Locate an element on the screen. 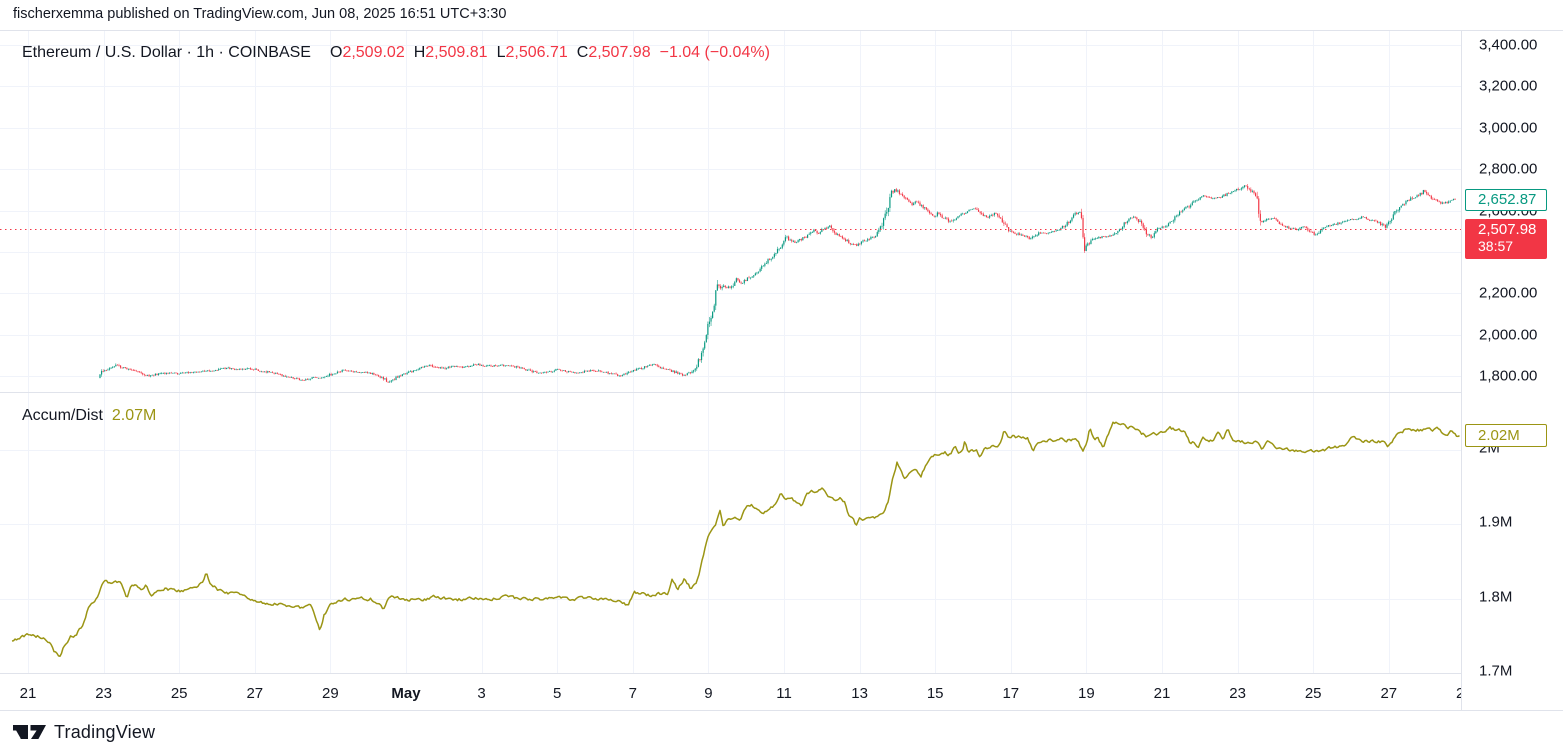 This screenshot has width=1563, height=756. accum-dist-last-value-label: 2.02M is located at coordinates (1506, 435).